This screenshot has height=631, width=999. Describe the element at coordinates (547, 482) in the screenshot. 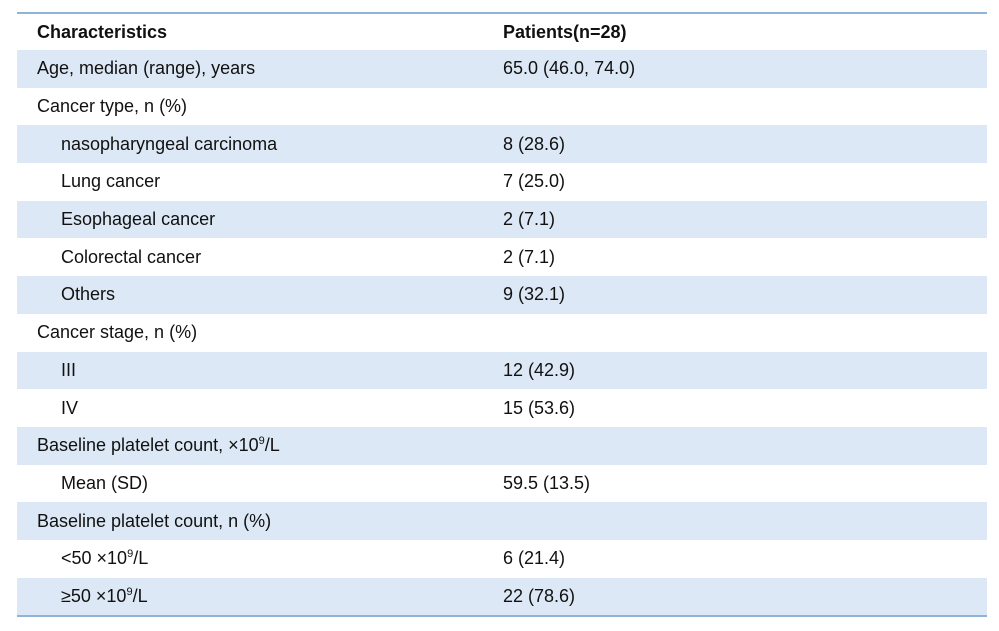

I see `row-value: 59.5 (13.5)` at that location.